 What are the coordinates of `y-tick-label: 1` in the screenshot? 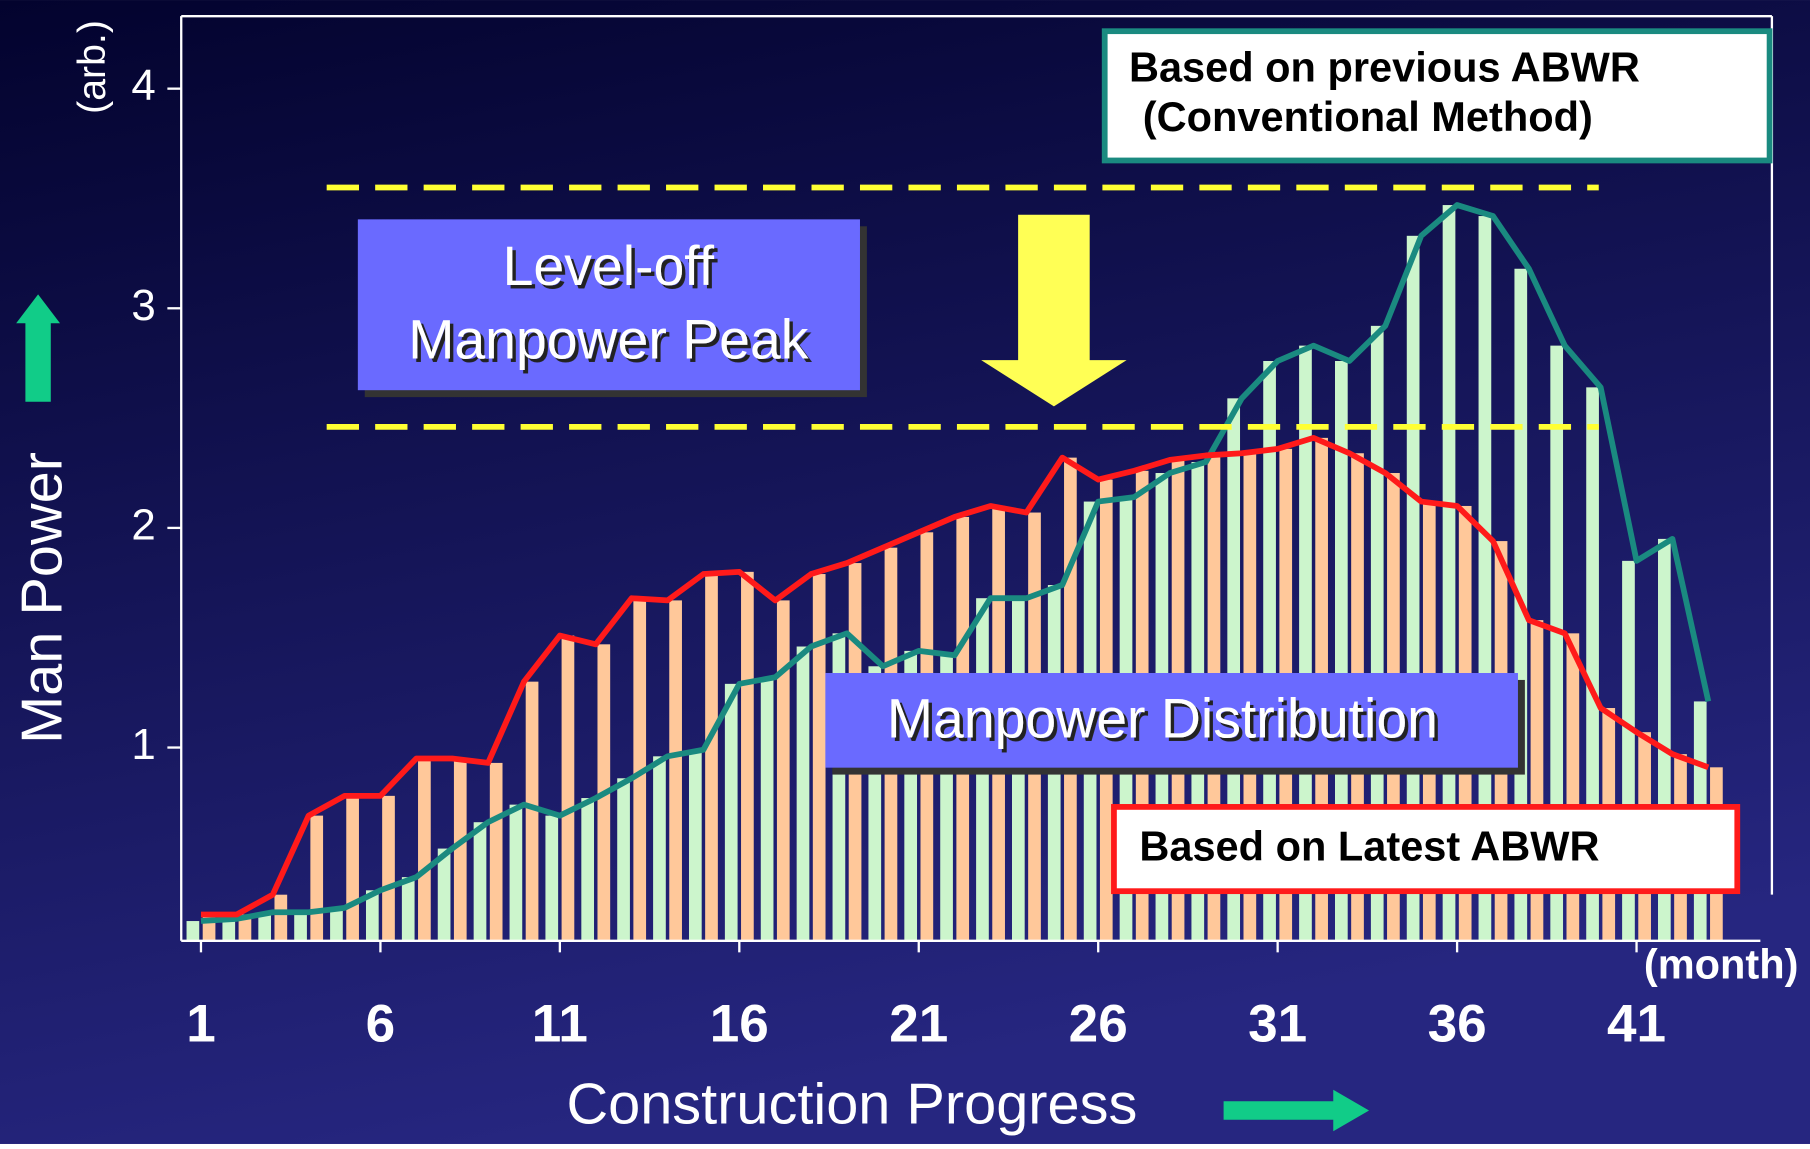 It's located at (143, 744).